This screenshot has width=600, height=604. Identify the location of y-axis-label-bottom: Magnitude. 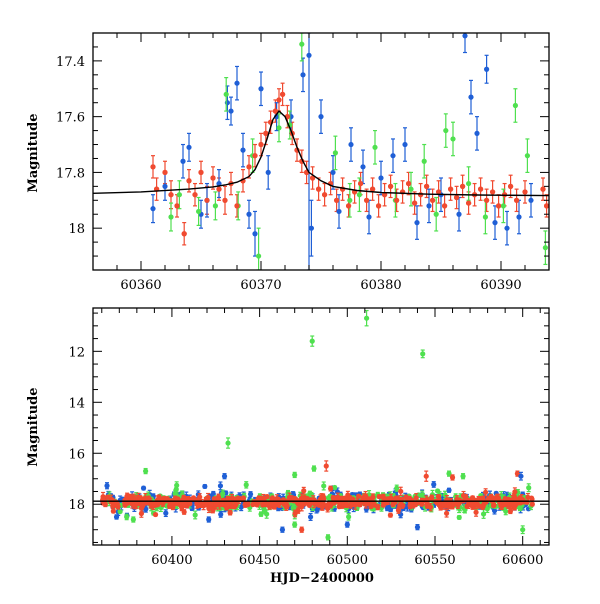
(33, 426).